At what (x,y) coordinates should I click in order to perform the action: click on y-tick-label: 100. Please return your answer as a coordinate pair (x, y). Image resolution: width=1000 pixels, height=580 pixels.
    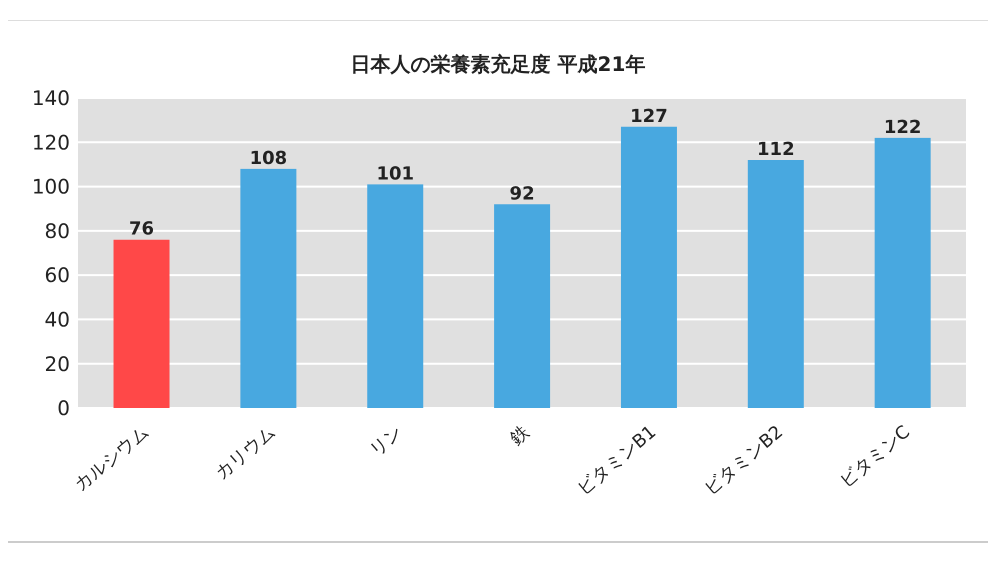
    Looking at the image, I should click on (51, 186).